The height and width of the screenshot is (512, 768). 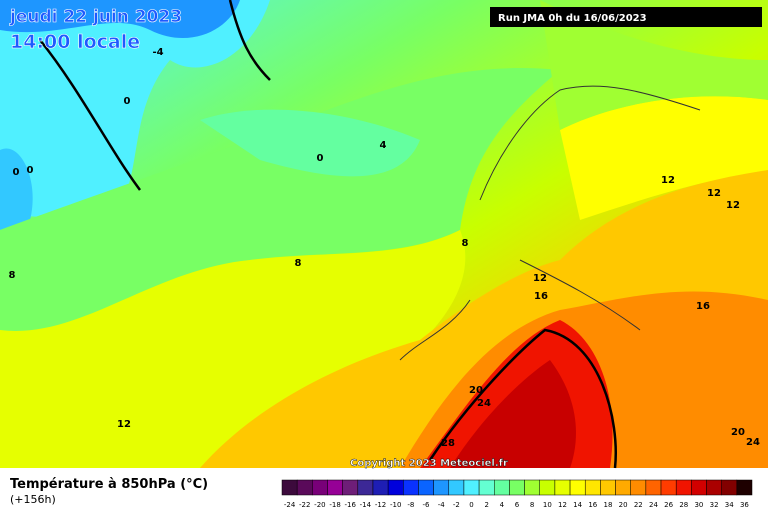 What do you see at coordinates (653, 505) in the screenshot?
I see `colorbar-label: 24` at bounding box center [653, 505].